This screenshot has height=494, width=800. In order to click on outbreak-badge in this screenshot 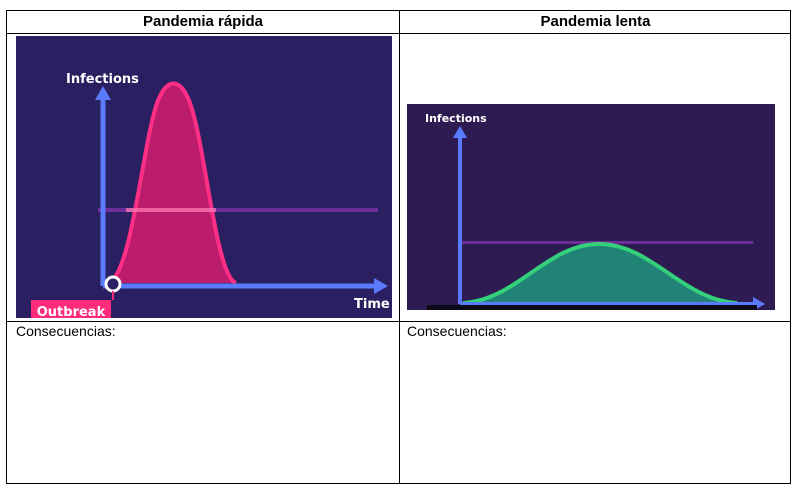, I will do `click(71, 309)`.